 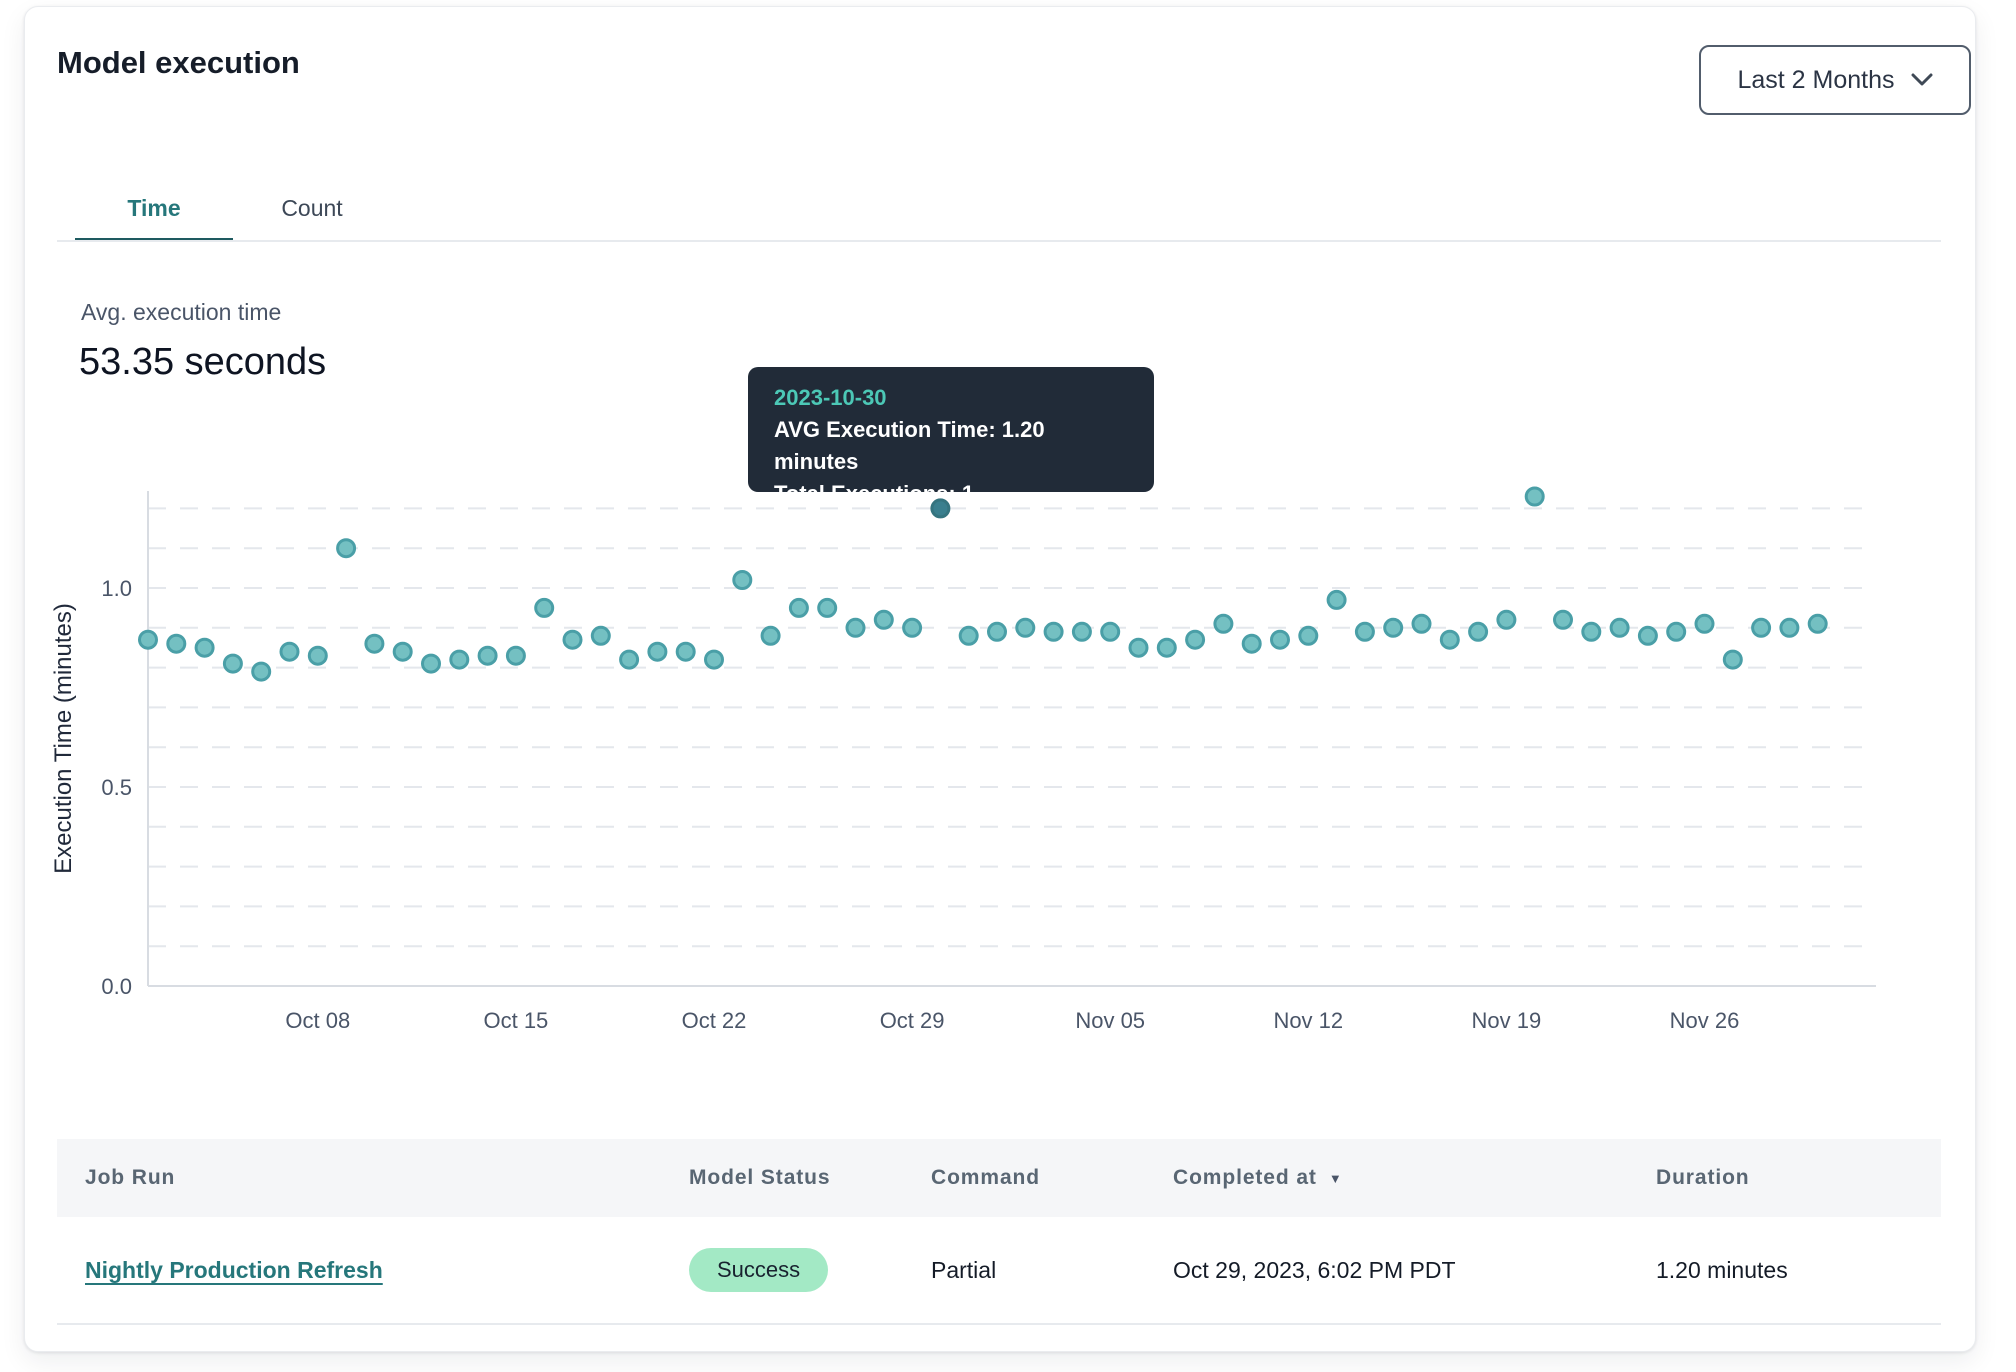 I want to click on x-tick-label: Nov 19, so click(x=1507, y=1020).